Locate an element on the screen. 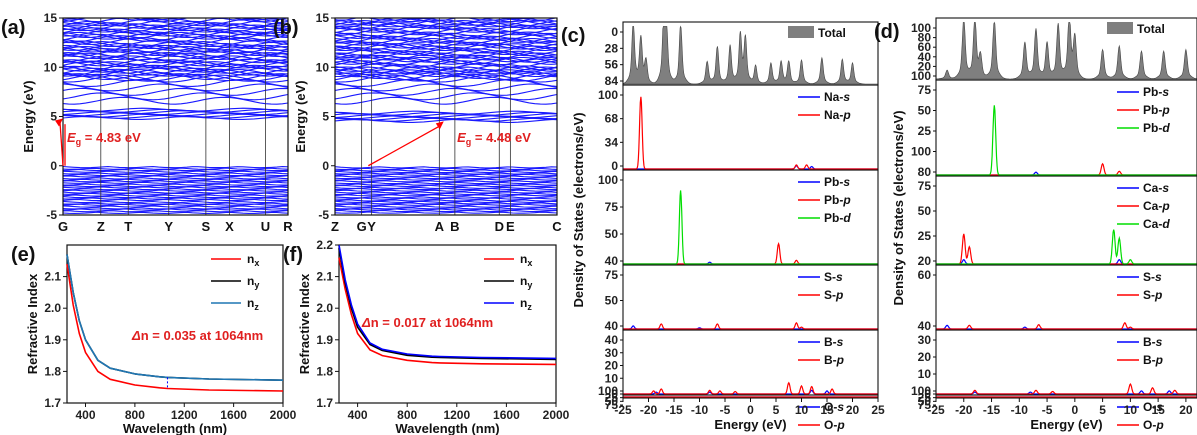 Image resolution: width=1197 pixels, height=435 pixels. legend-entry: Ca-d is located at coordinates (1156, 224).